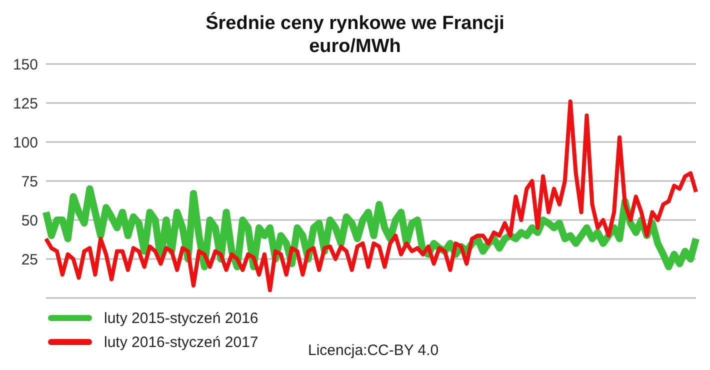 The height and width of the screenshot is (370, 710). What do you see at coordinates (25, 65) in the screenshot?
I see `y-tick-label: 150` at bounding box center [25, 65].